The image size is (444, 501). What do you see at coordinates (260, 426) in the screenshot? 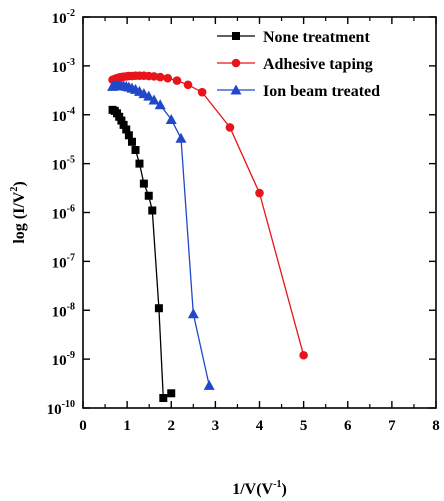
I see `x-tick-label: 4` at bounding box center [260, 426].